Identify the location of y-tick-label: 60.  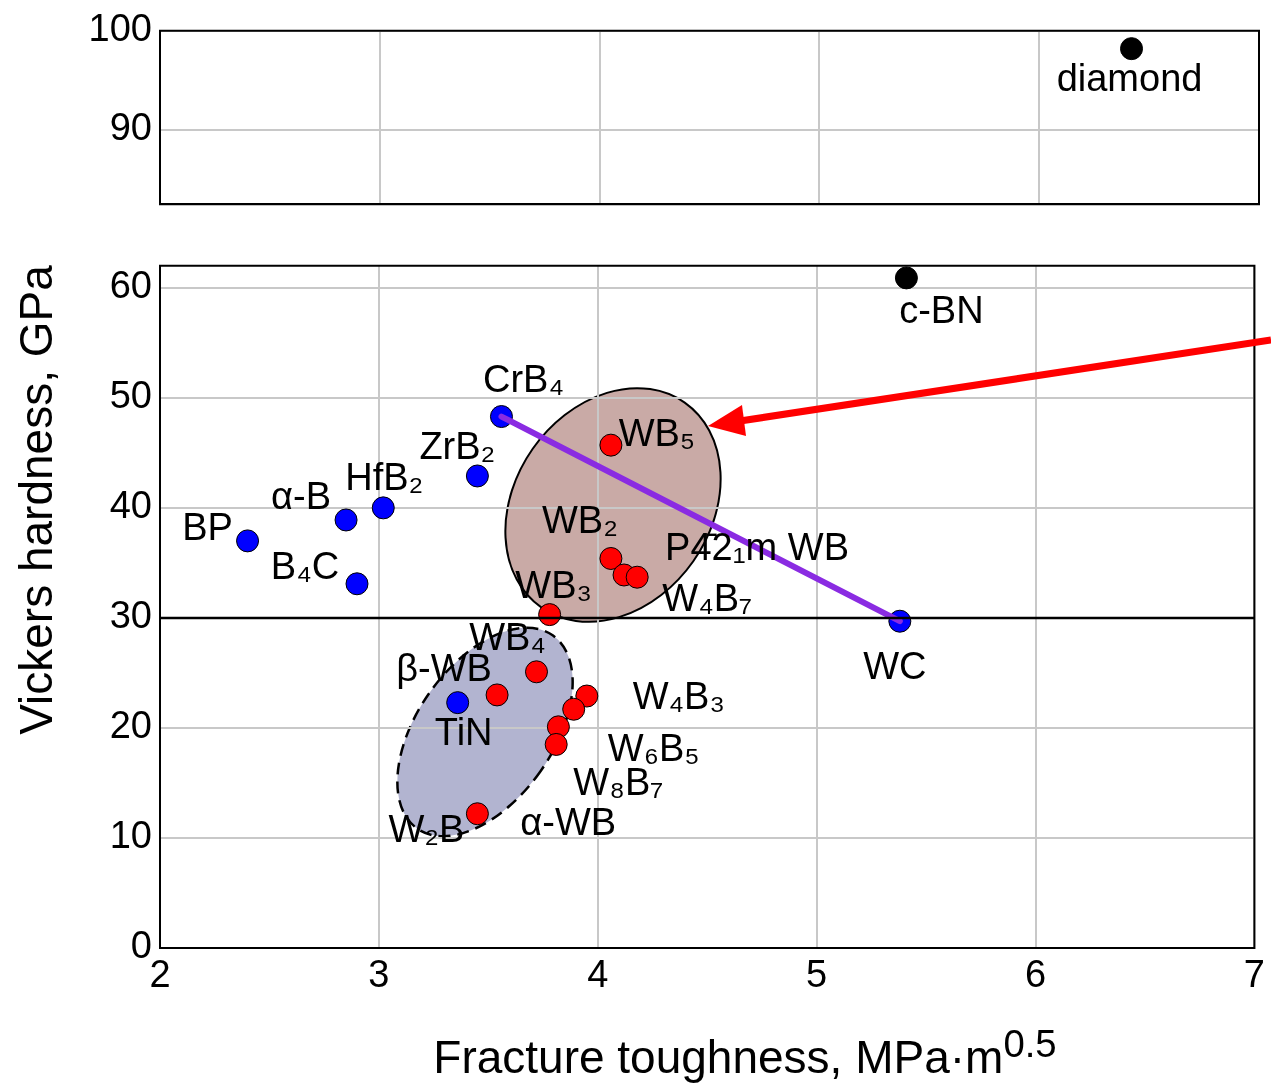
(130, 285).